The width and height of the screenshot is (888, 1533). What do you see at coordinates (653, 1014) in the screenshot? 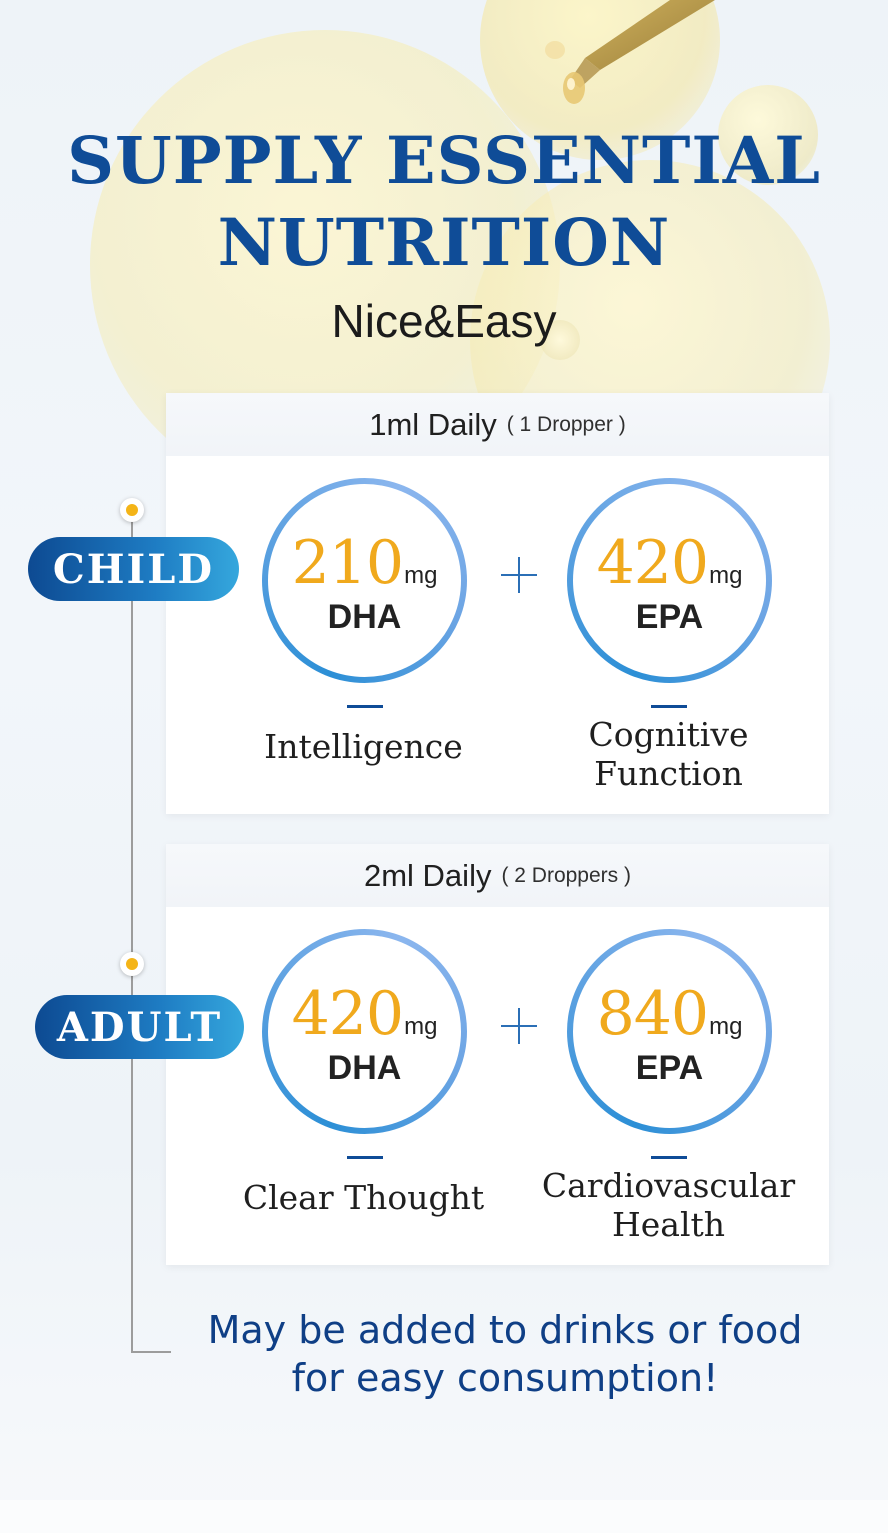
I see `amount-value: 840` at bounding box center [653, 1014].